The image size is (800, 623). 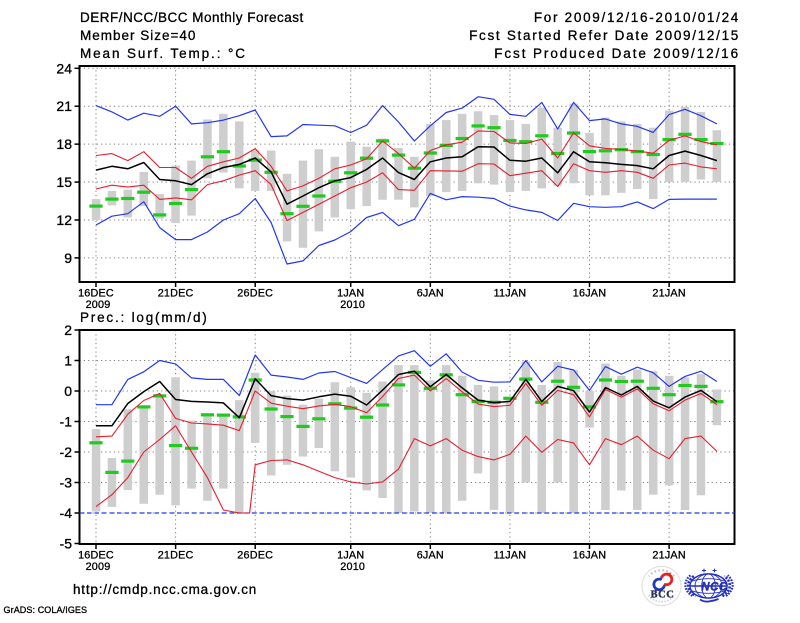 What do you see at coordinates (68, 391) in the screenshot?
I see `svg-text: 0` at bounding box center [68, 391].